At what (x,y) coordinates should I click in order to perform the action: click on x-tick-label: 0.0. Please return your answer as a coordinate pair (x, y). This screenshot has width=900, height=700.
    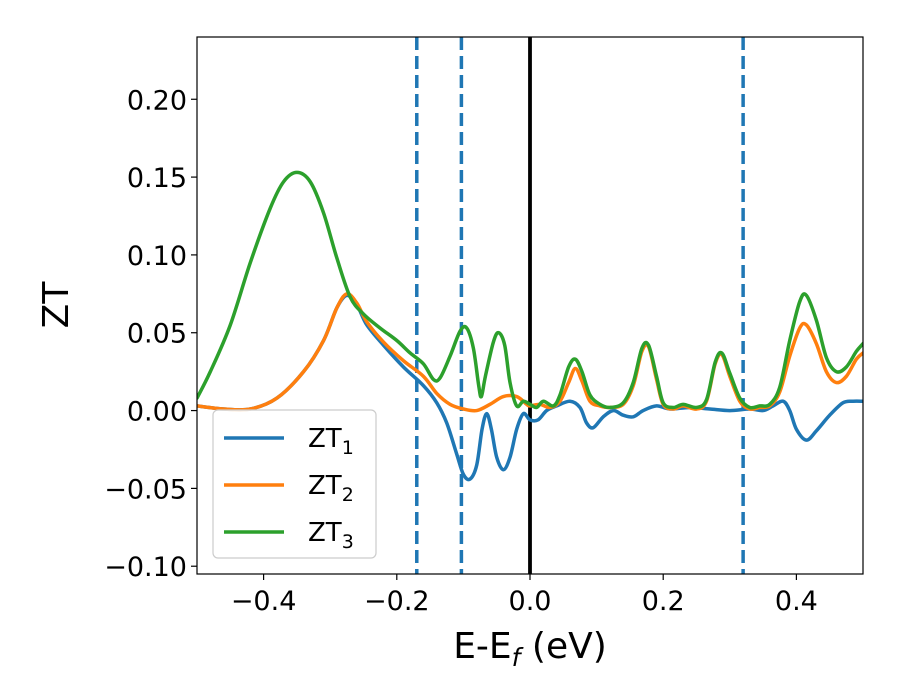
    Looking at the image, I should click on (530, 601).